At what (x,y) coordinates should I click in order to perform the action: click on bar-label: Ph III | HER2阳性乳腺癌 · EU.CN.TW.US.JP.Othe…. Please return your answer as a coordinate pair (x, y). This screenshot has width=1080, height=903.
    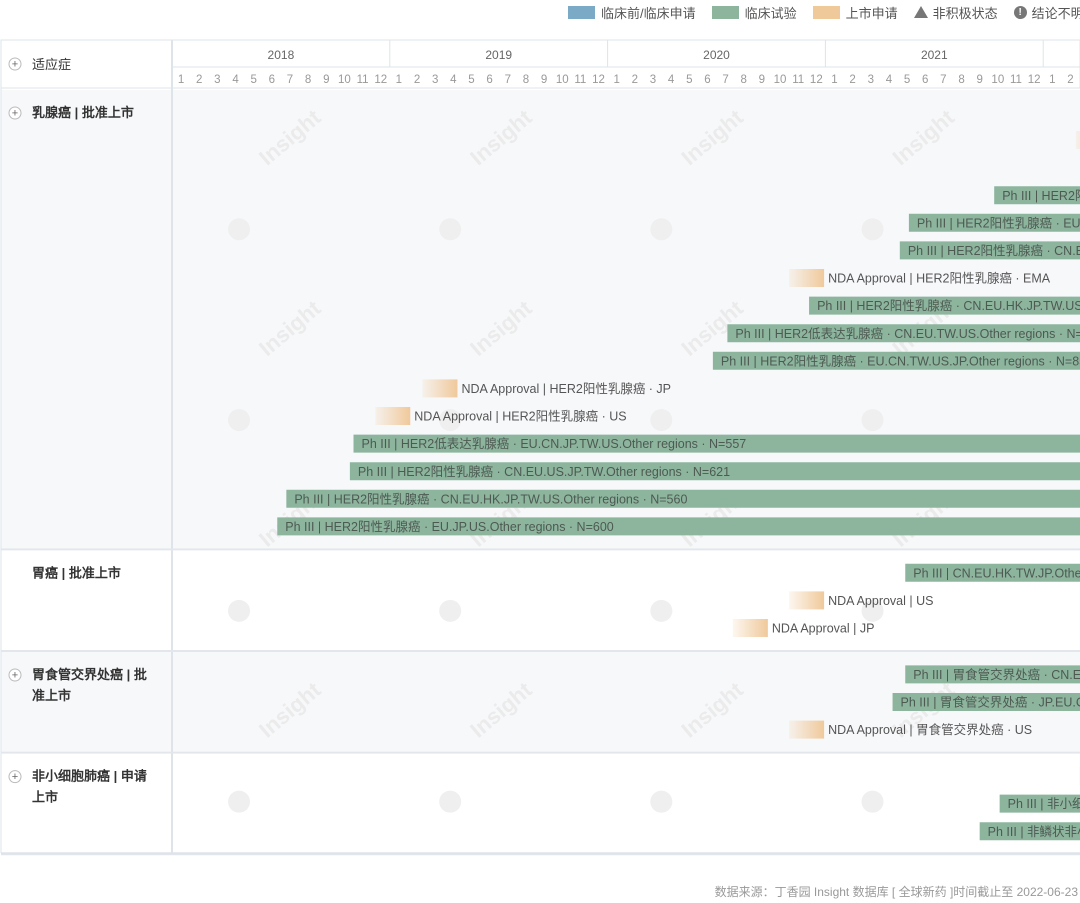
    Looking at the image, I should click on (900, 360).